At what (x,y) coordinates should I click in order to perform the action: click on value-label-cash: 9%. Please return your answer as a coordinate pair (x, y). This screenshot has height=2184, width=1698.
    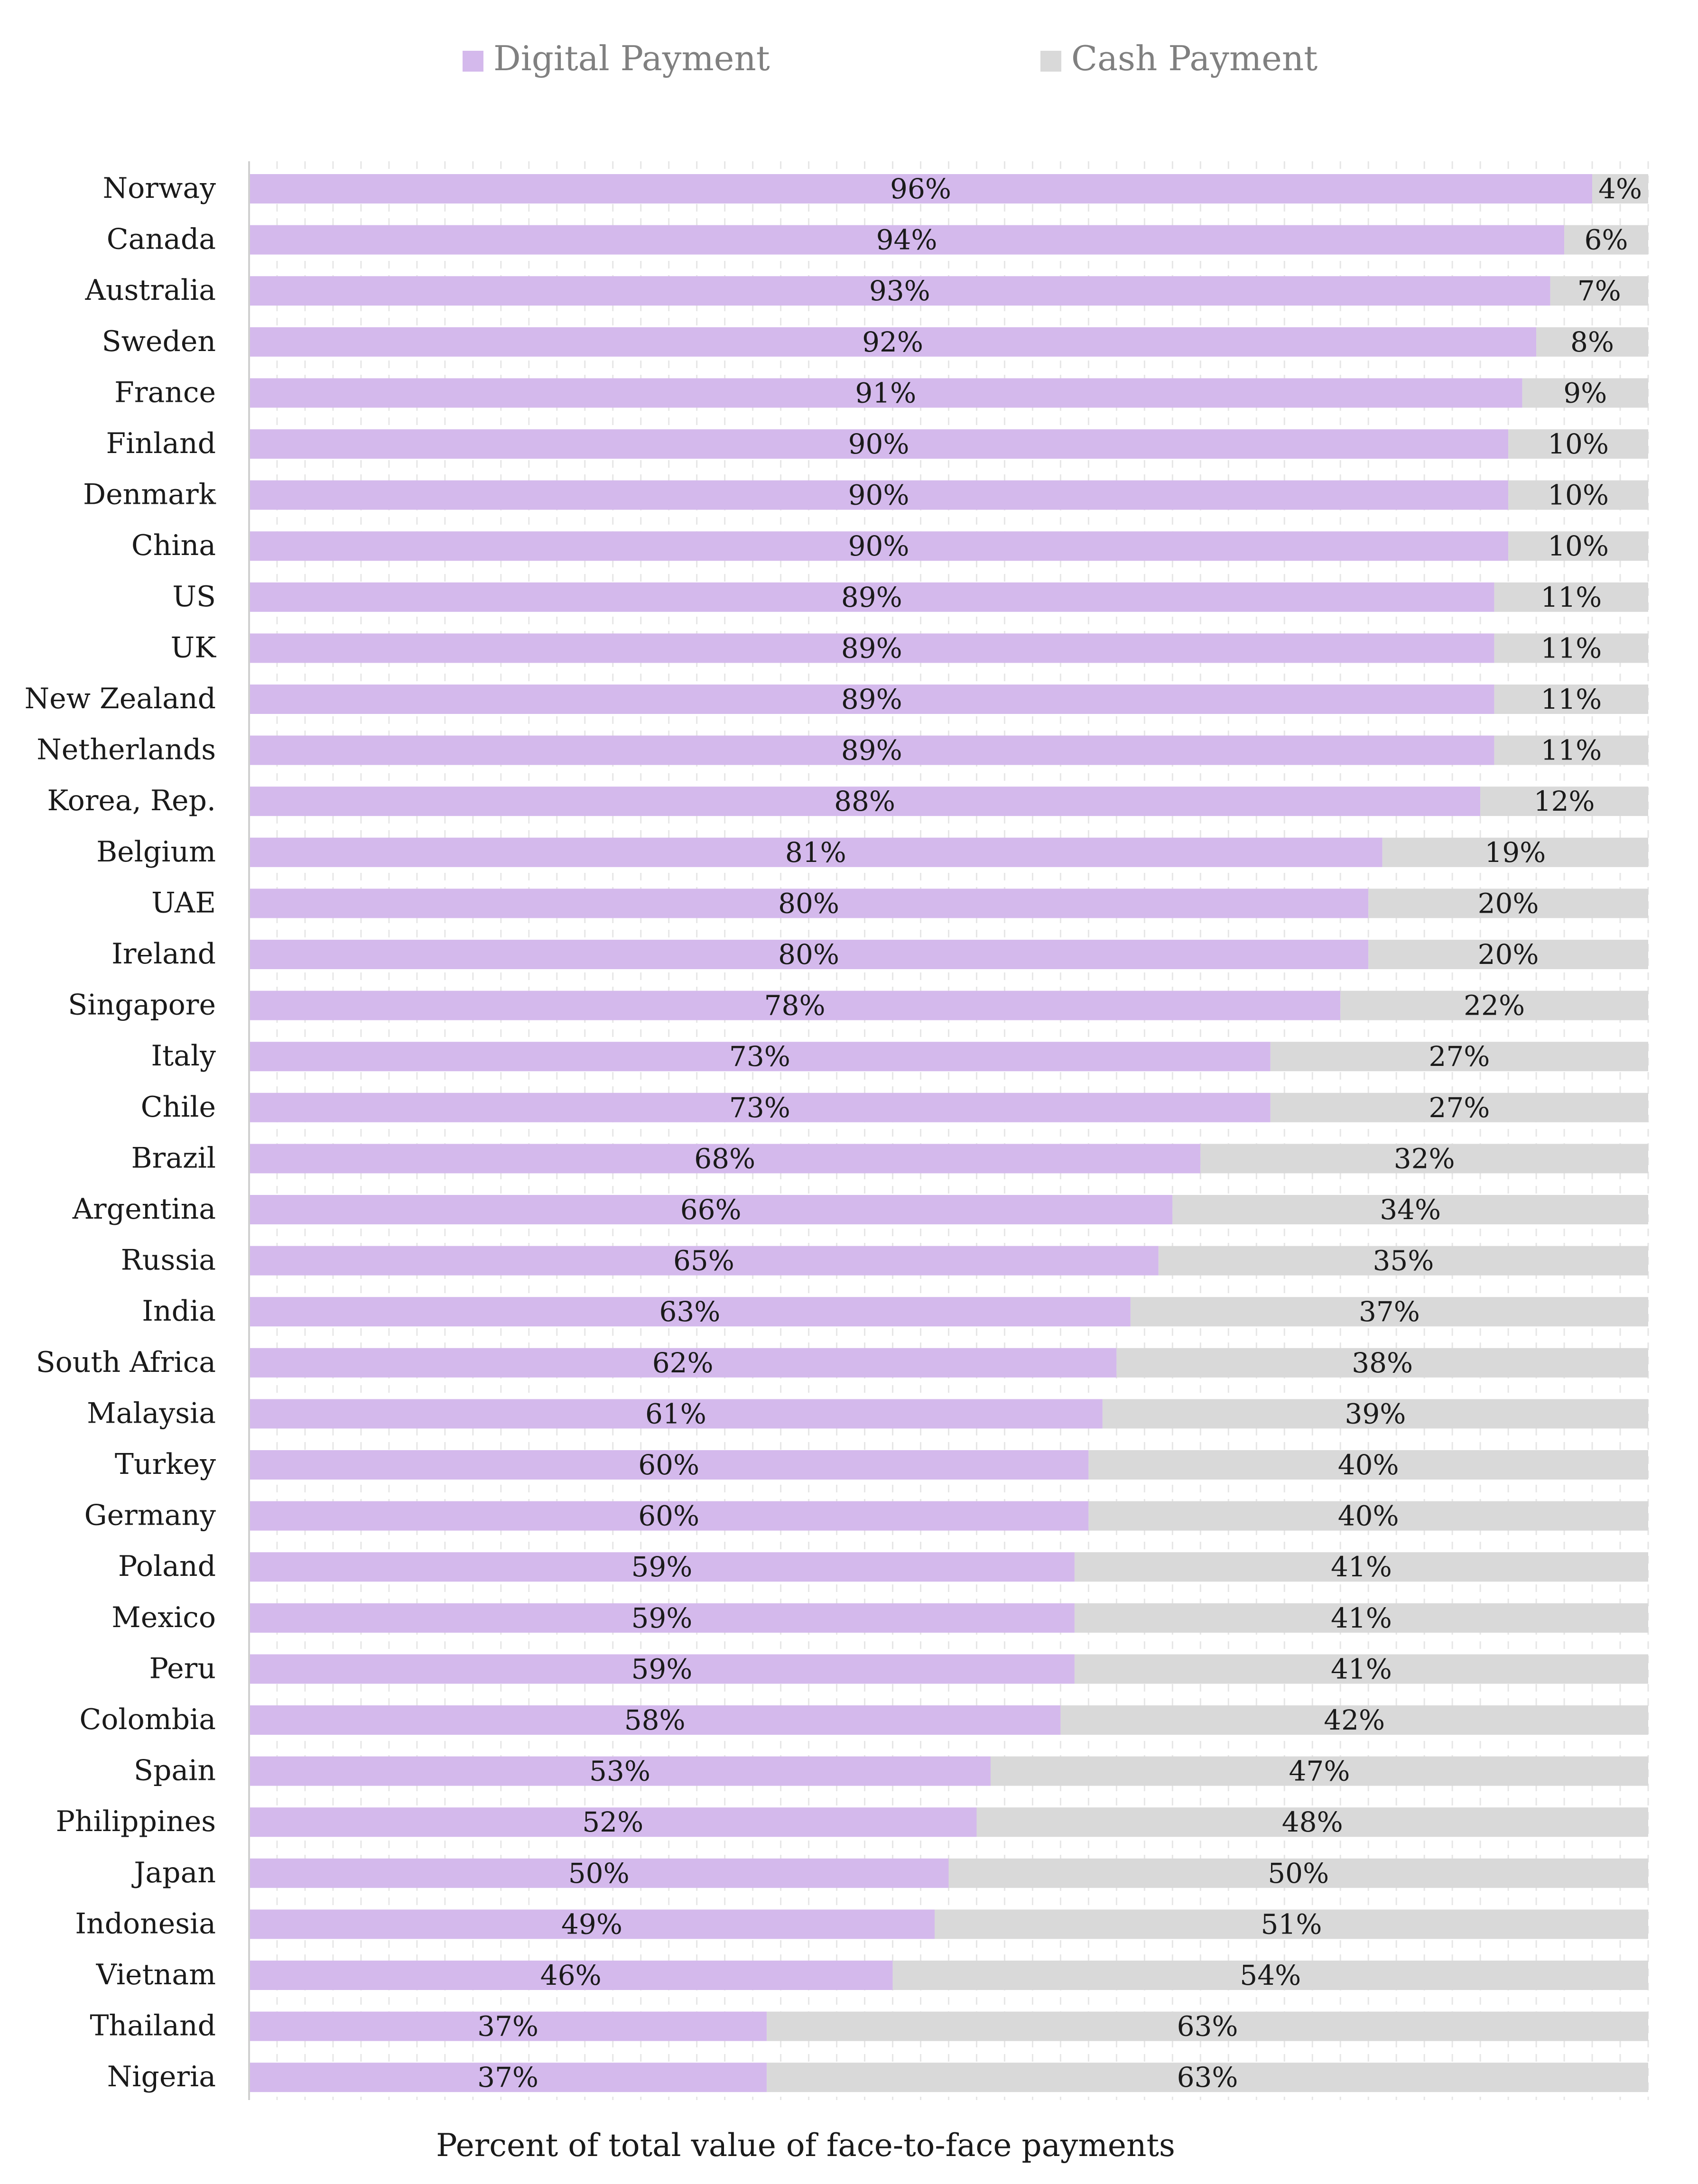
    Looking at the image, I should click on (1585, 393).